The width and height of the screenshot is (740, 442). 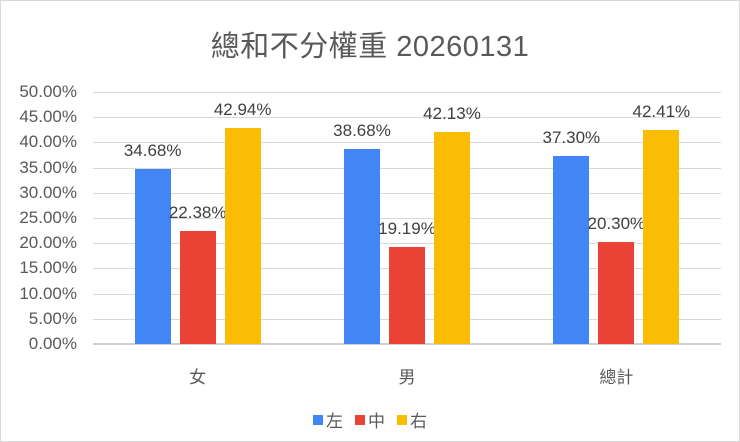 What do you see at coordinates (616, 223) in the screenshot?
I see `data-label: 20.30%` at bounding box center [616, 223].